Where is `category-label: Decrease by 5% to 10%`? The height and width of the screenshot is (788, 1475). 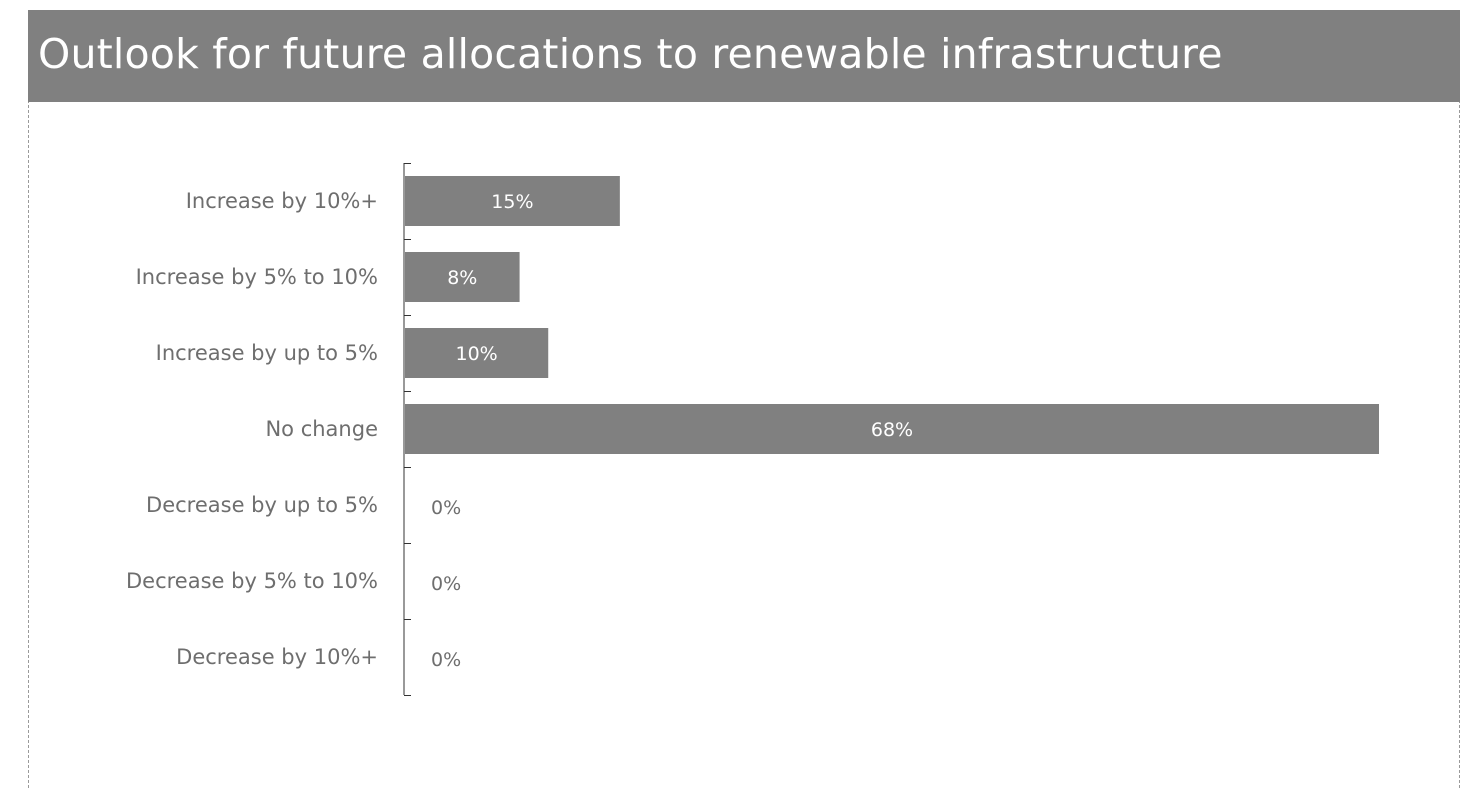 category-label: Decrease by 5% to 10% is located at coordinates (252, 581).